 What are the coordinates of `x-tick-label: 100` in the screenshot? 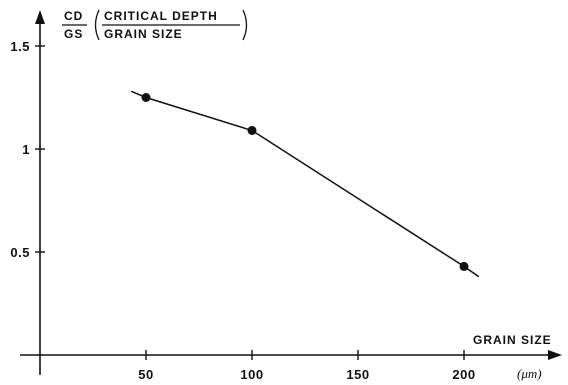 It's located at (251, 374).